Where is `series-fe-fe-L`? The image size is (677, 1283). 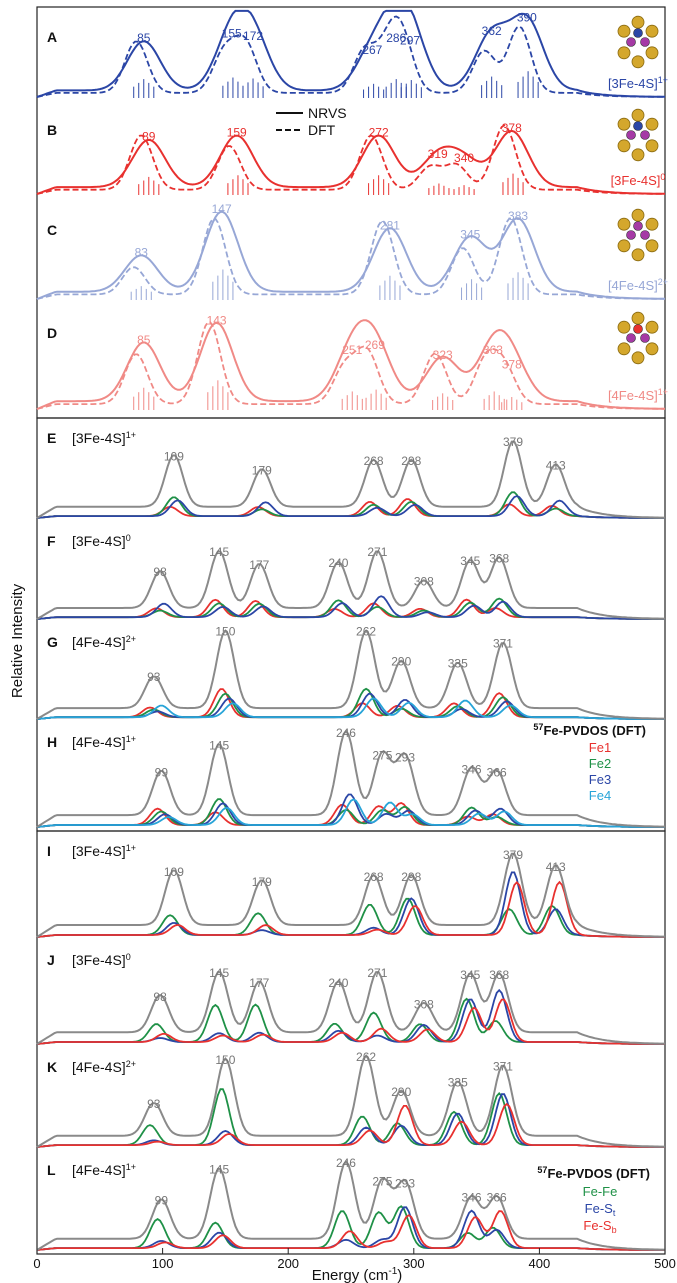 series-fe-fe-L is located at coordinates (350, 1228).